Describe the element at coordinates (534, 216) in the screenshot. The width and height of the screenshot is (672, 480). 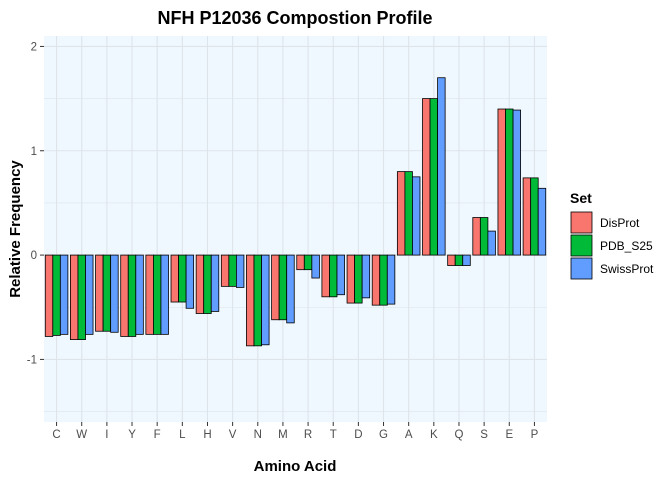
I see `bar-P-pdb-s25` at that location.